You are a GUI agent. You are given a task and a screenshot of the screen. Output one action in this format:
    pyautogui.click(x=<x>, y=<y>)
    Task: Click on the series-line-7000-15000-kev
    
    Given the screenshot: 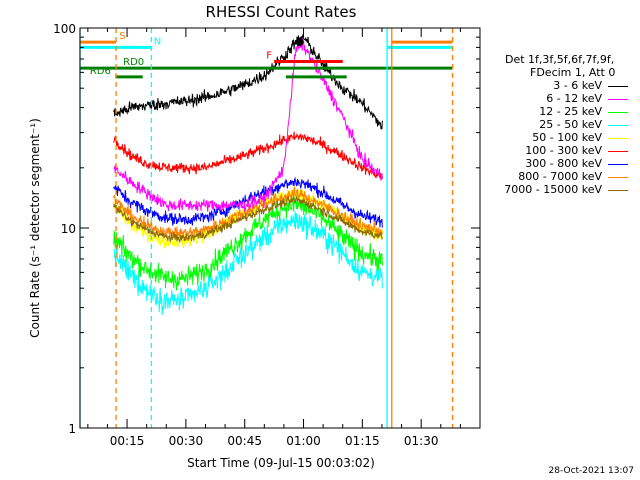 What is the action you would take?
    pyautogui.click(x=248, y=219)
    